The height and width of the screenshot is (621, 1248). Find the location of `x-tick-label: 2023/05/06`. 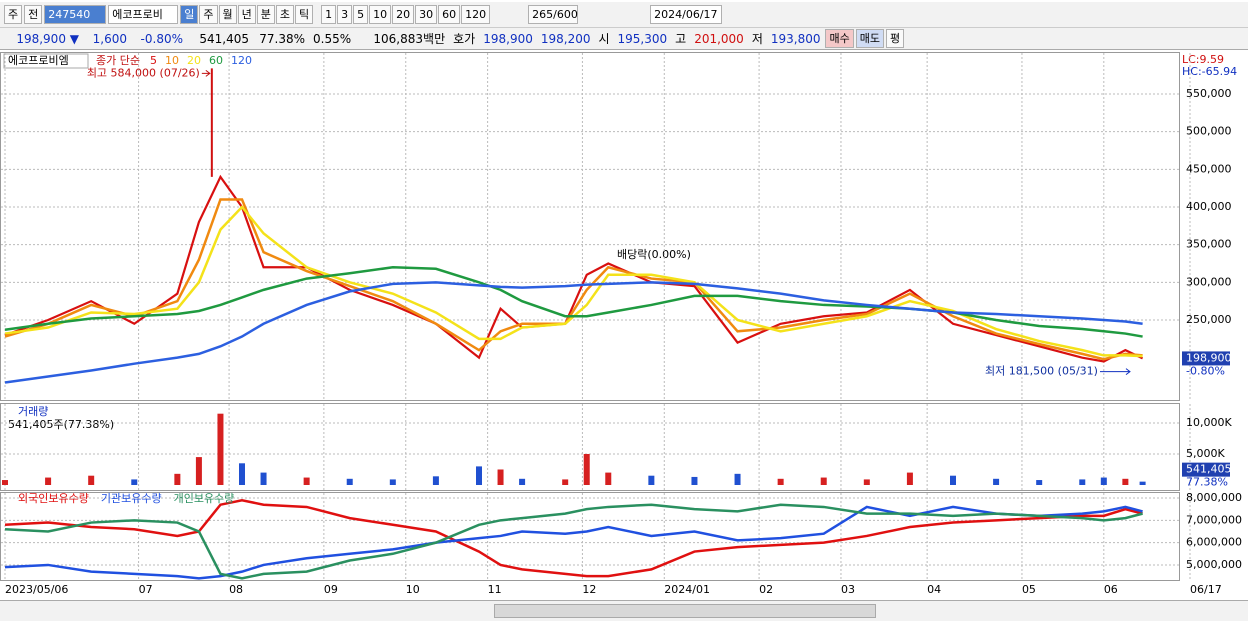

x-tick-label: 2023/05/06 is located at coordinates (36, 589).